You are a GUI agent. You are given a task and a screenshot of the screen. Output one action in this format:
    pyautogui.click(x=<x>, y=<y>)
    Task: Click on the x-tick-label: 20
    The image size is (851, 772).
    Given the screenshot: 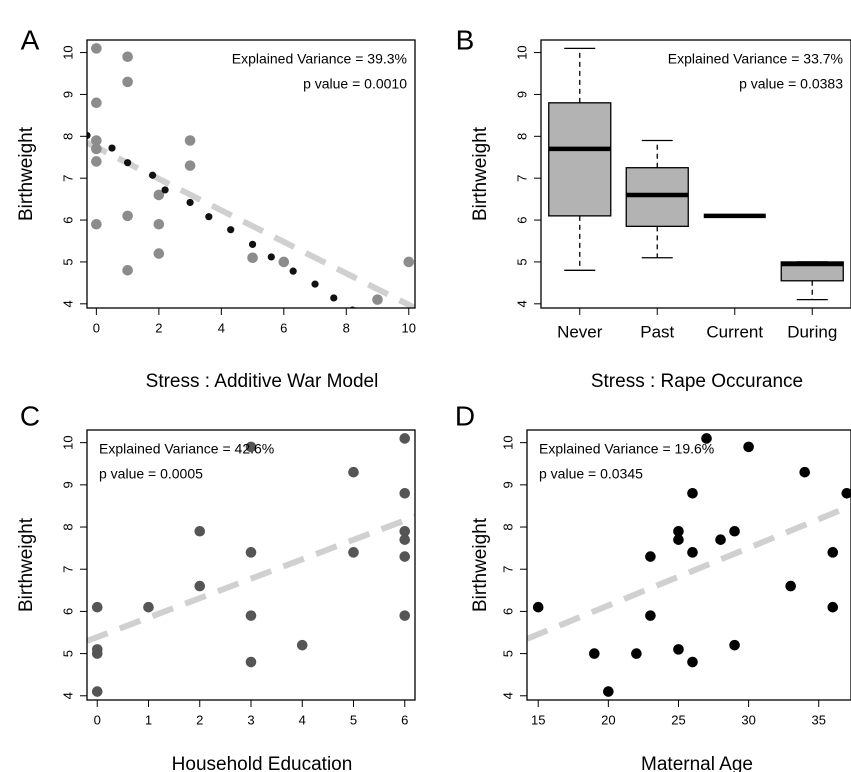 What is the action you would take?
    pyautogui.click(x=608, y=719)
    